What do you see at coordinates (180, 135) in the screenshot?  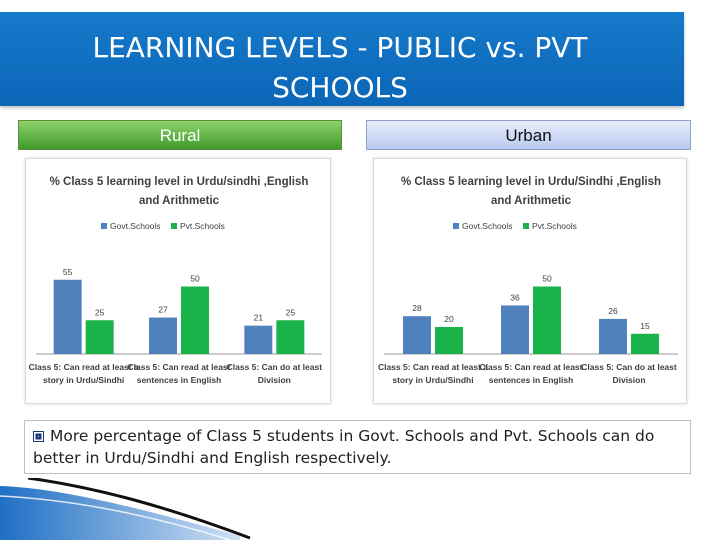 I see `rural-header: Rural` at bounding box center [180, 135].